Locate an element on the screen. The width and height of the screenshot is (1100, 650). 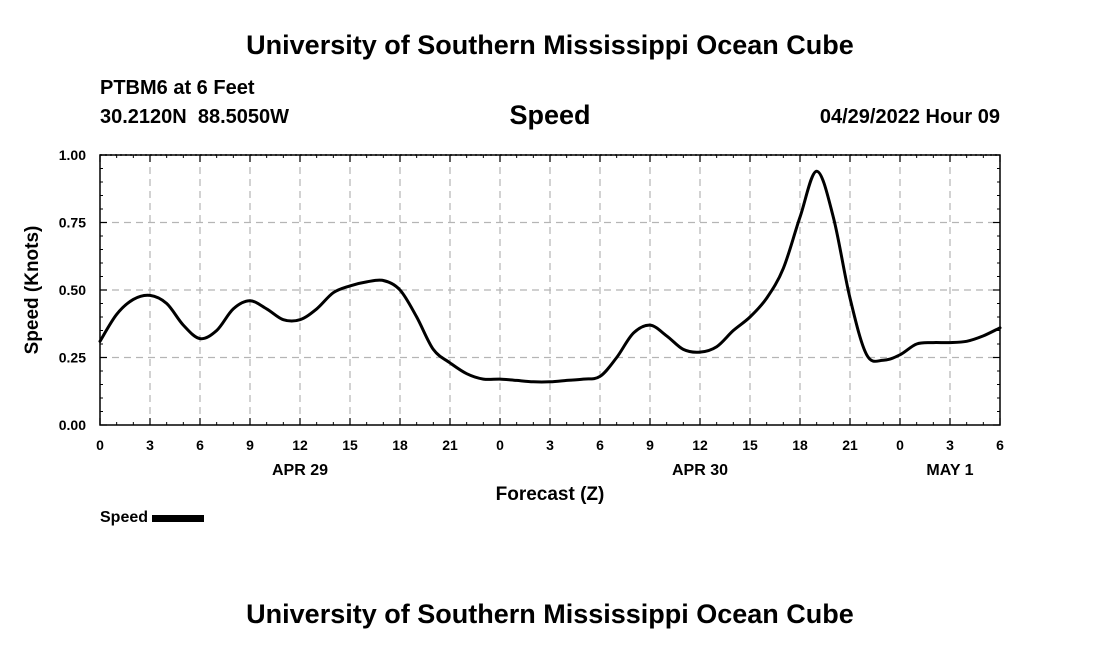
station-label: PTBM6 at 6 Feet is located at coordinates (177, 88).